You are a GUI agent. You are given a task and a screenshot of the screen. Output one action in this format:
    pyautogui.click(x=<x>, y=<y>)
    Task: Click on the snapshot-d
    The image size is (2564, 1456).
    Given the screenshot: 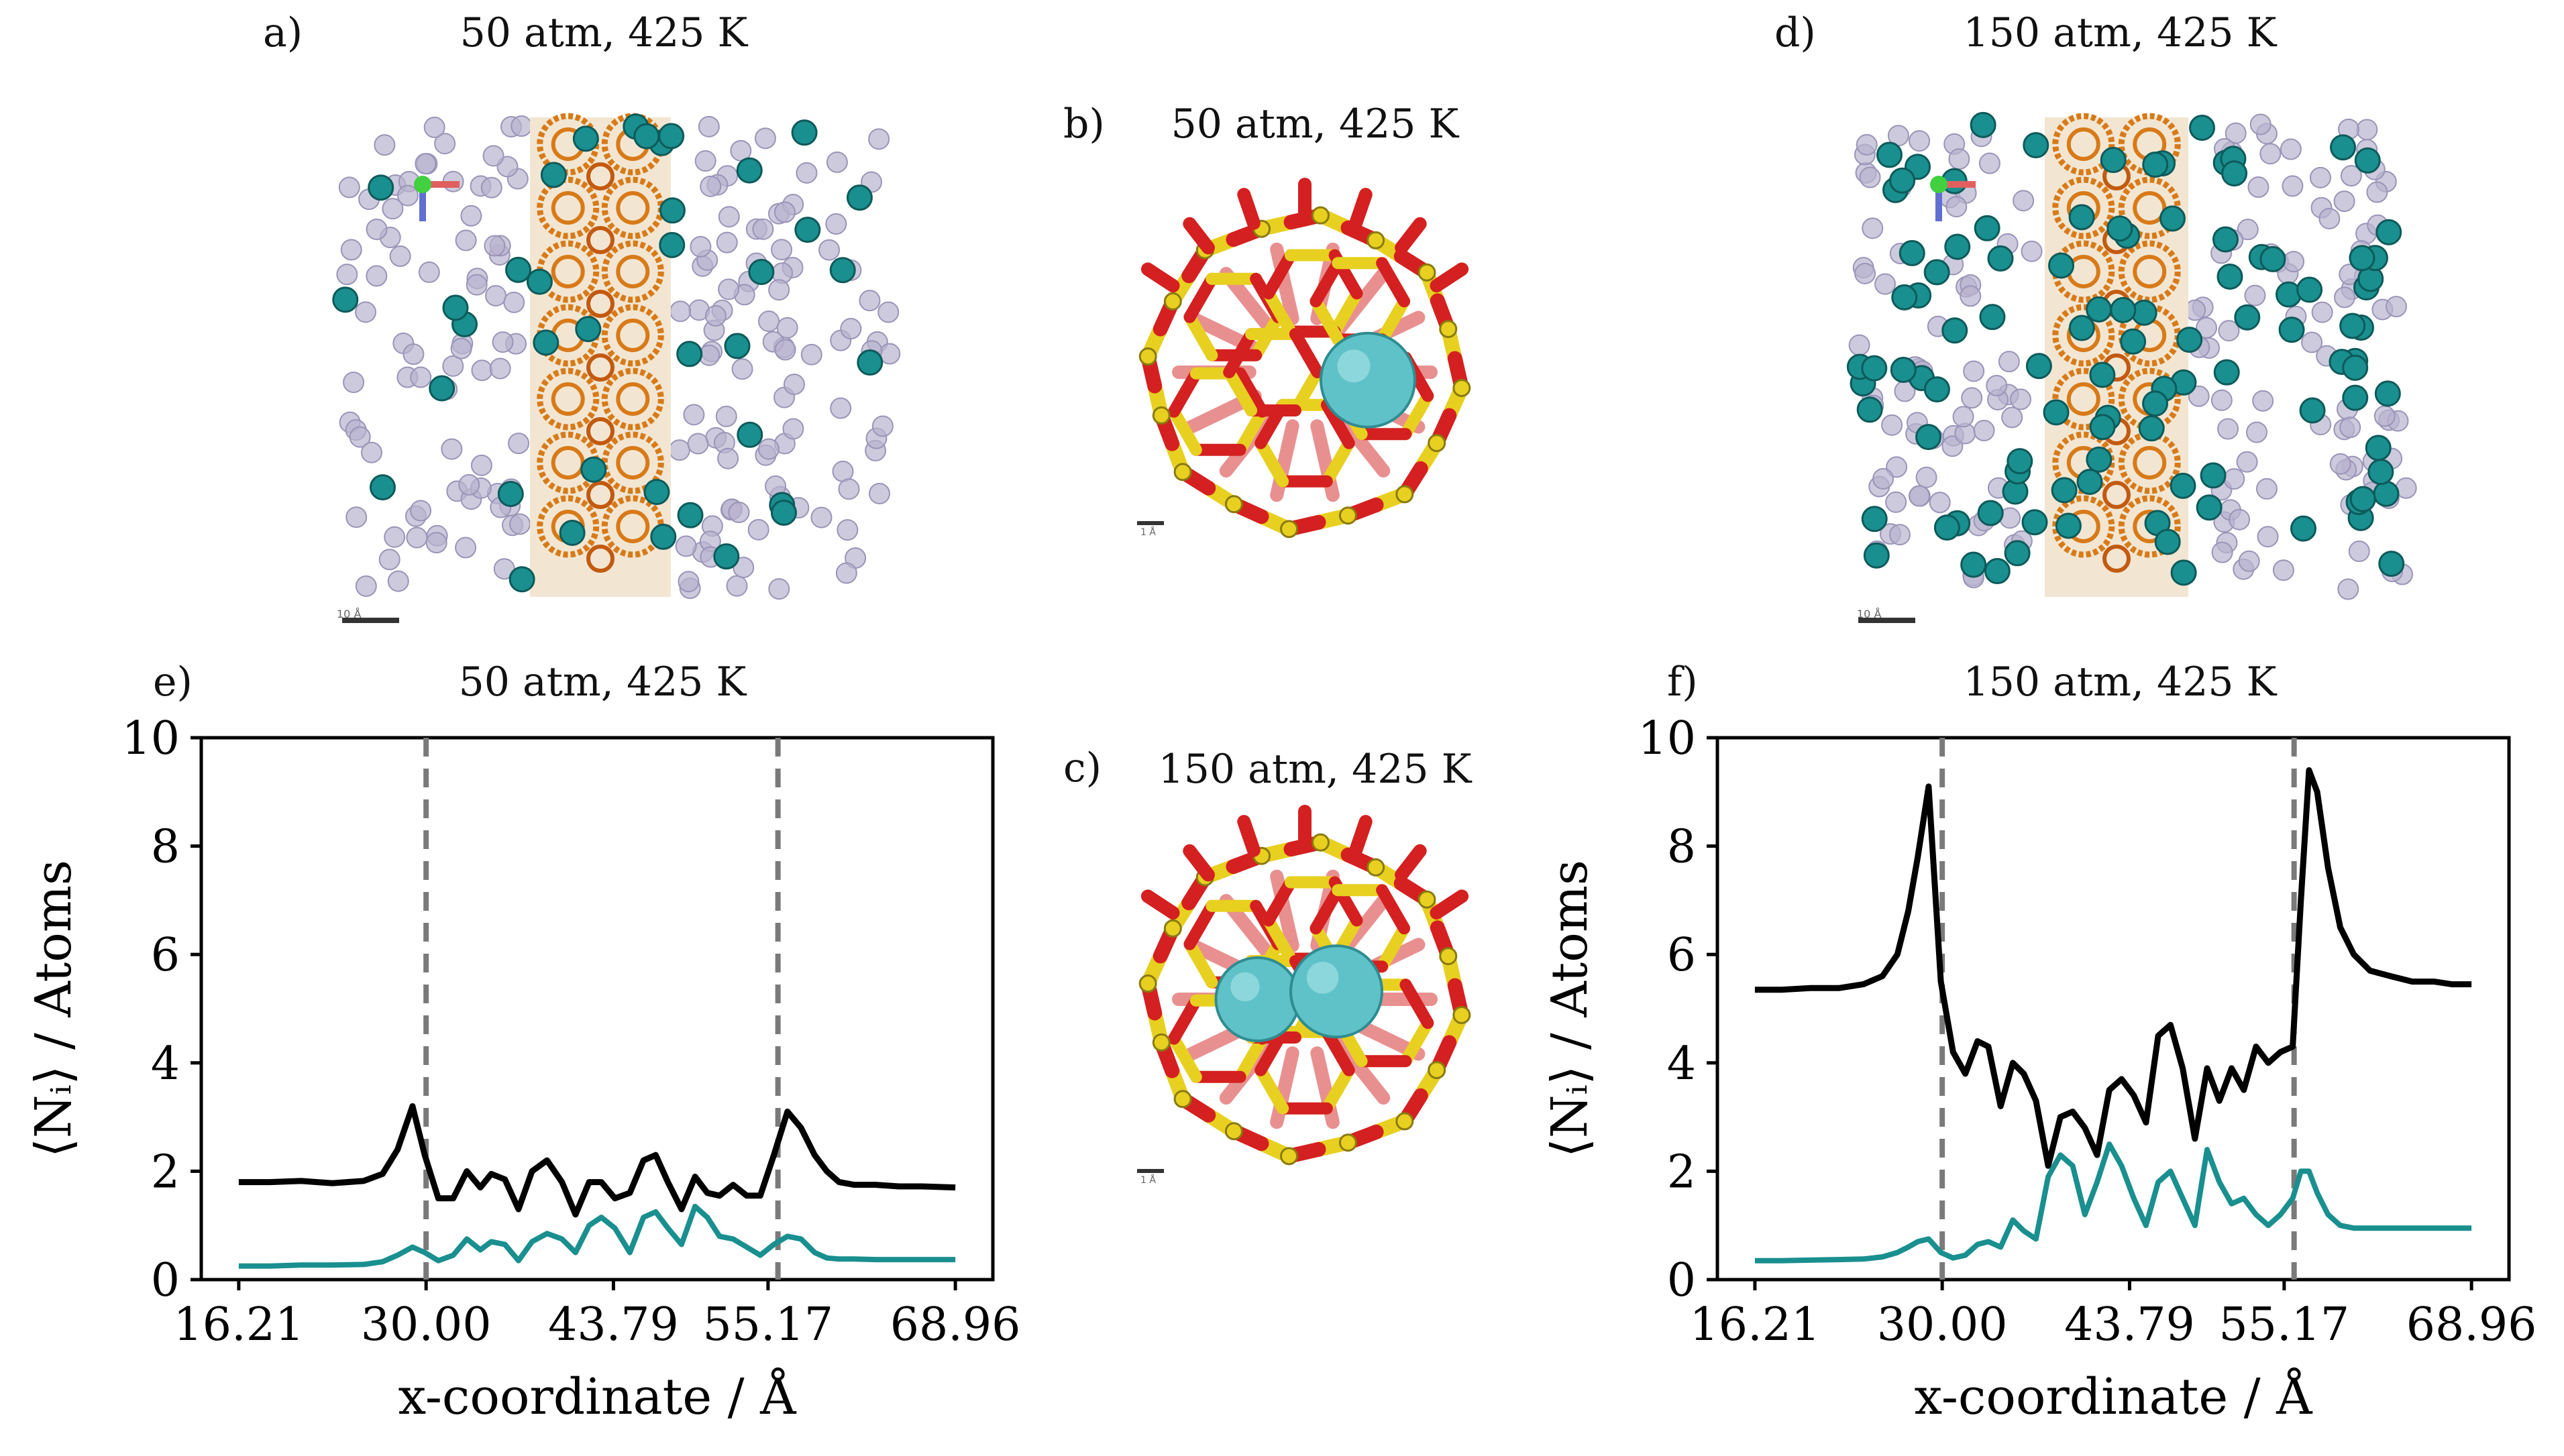 What is the action you would take?
    pyautogui.click(x=2131, y=367)
    